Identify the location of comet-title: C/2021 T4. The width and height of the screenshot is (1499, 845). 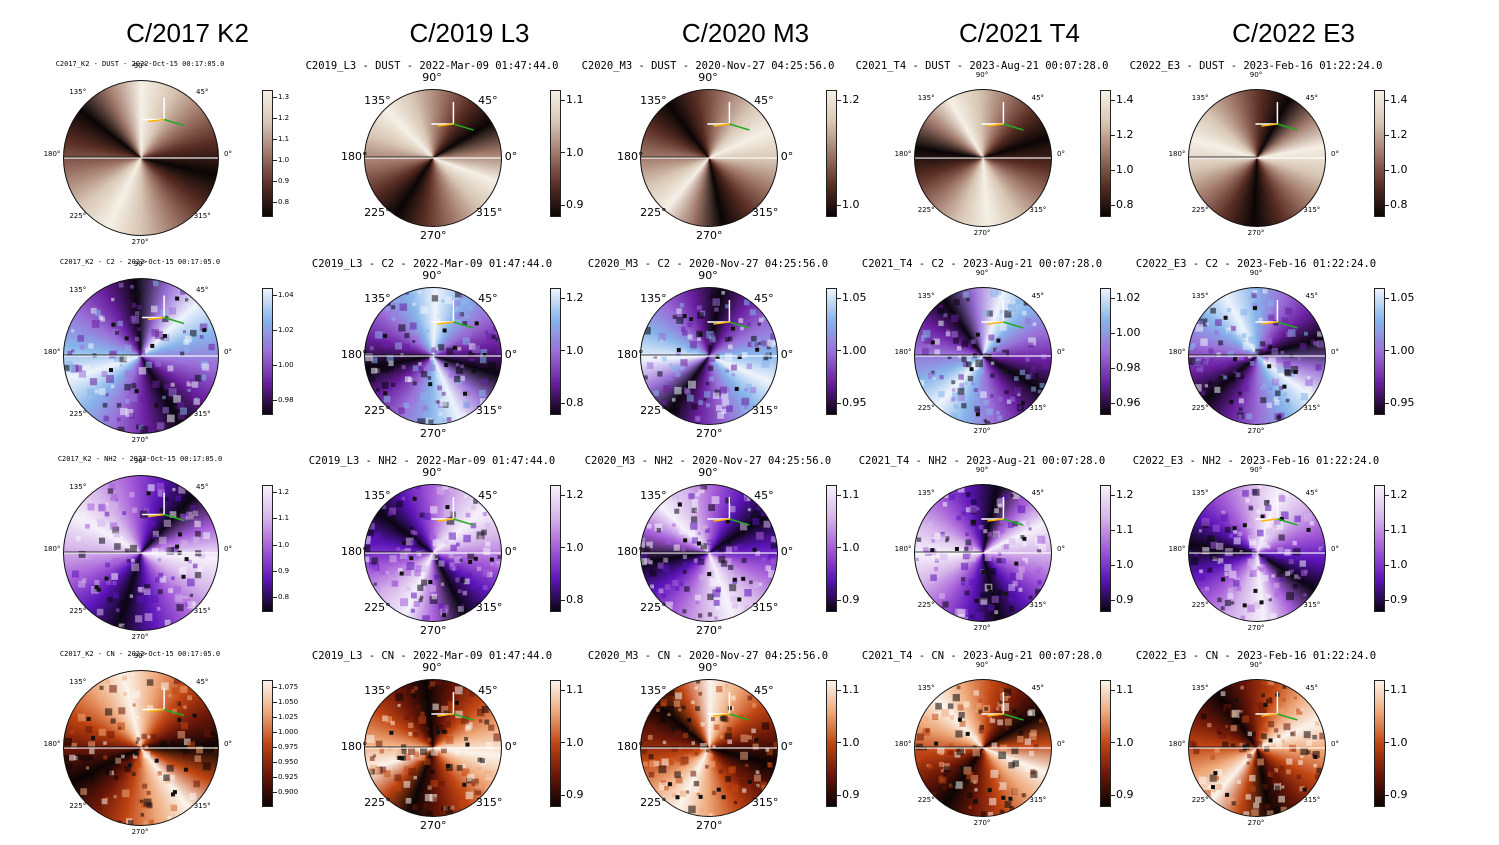
(1019, 33).